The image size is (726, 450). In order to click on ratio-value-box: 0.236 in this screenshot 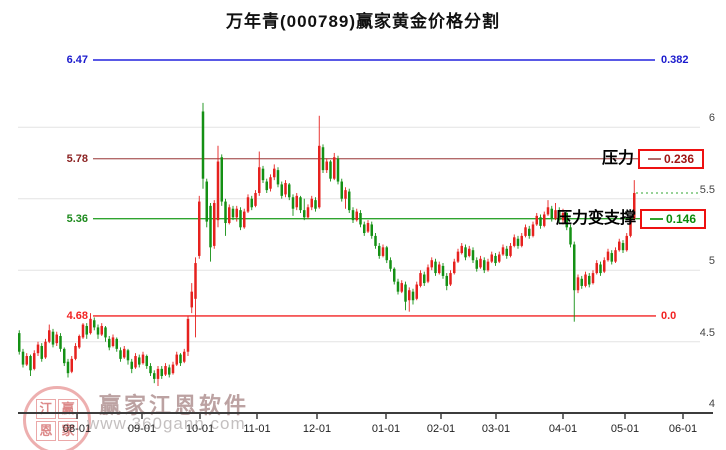, I will do `click(671, 158)`.